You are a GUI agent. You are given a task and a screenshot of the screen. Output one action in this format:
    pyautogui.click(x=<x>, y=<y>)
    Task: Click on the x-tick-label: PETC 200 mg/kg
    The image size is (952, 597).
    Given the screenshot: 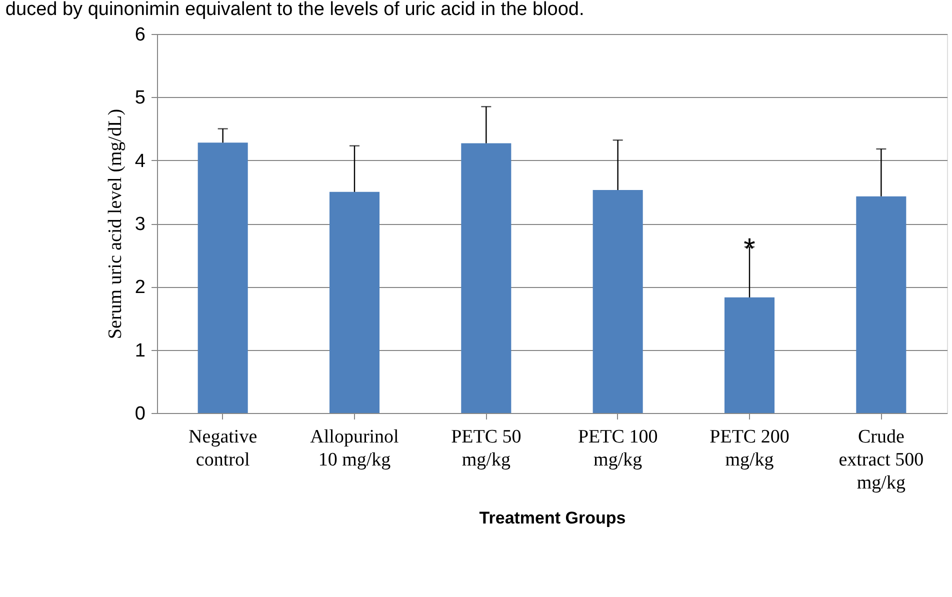 What is the action you would take?
    pyautogui.click(x=750, y=448)
    